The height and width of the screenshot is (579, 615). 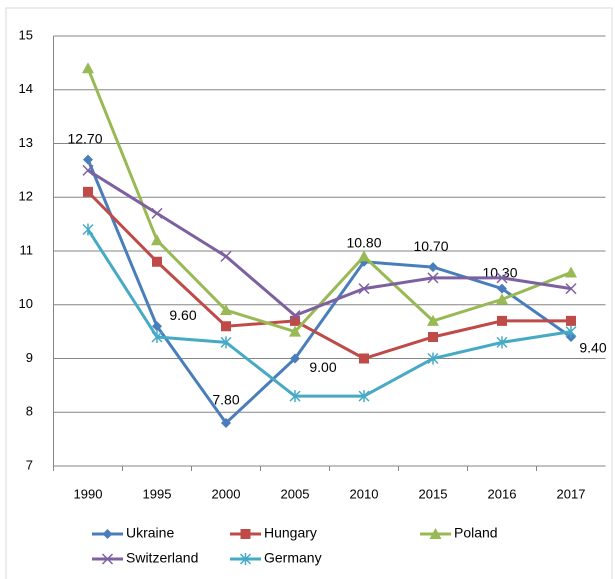 I want to click on x-tick-label: 1990, so click(x=88, y=493).